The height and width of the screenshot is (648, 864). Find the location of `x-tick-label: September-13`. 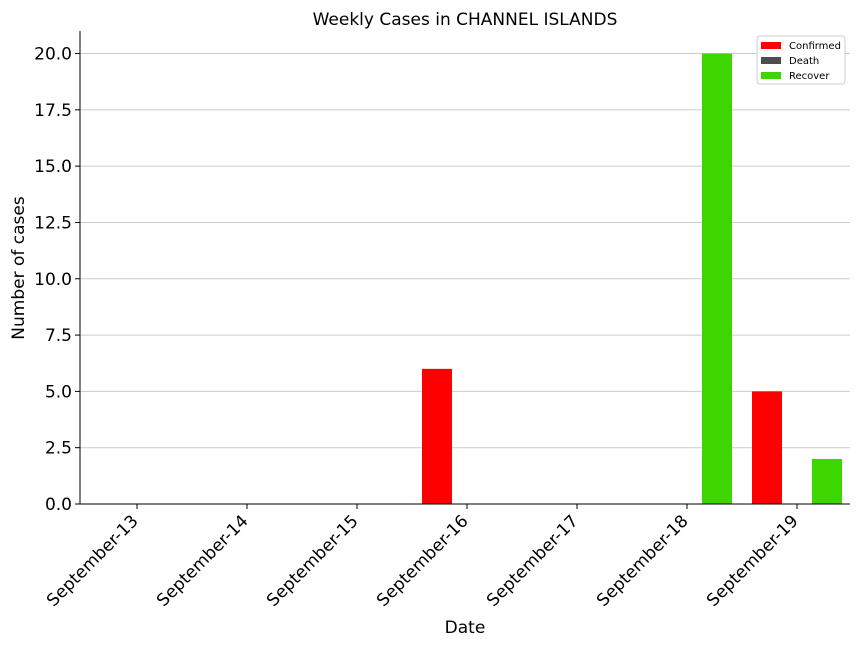

x-tick-label: September-13 is located at coordinates (92, 560).